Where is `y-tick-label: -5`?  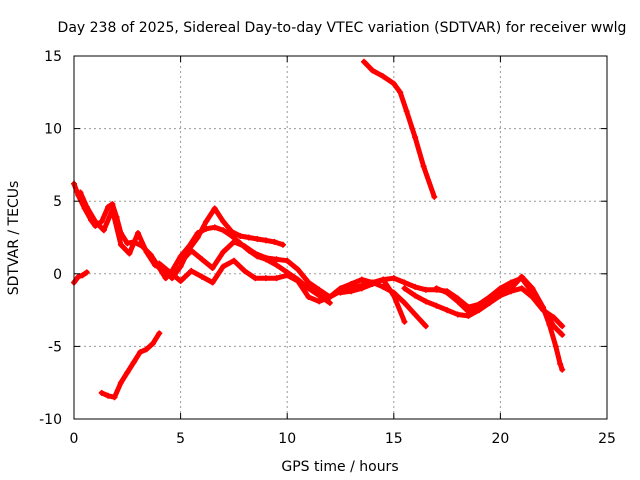 y-tick-label: -5 is located at coordinates (55, 347).